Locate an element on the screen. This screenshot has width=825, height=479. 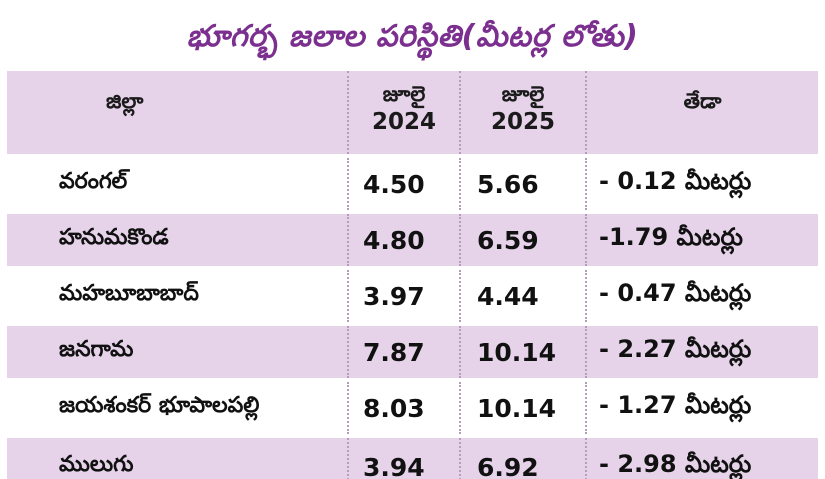
header-difference: తేడా is located at coordinates (701, 113).